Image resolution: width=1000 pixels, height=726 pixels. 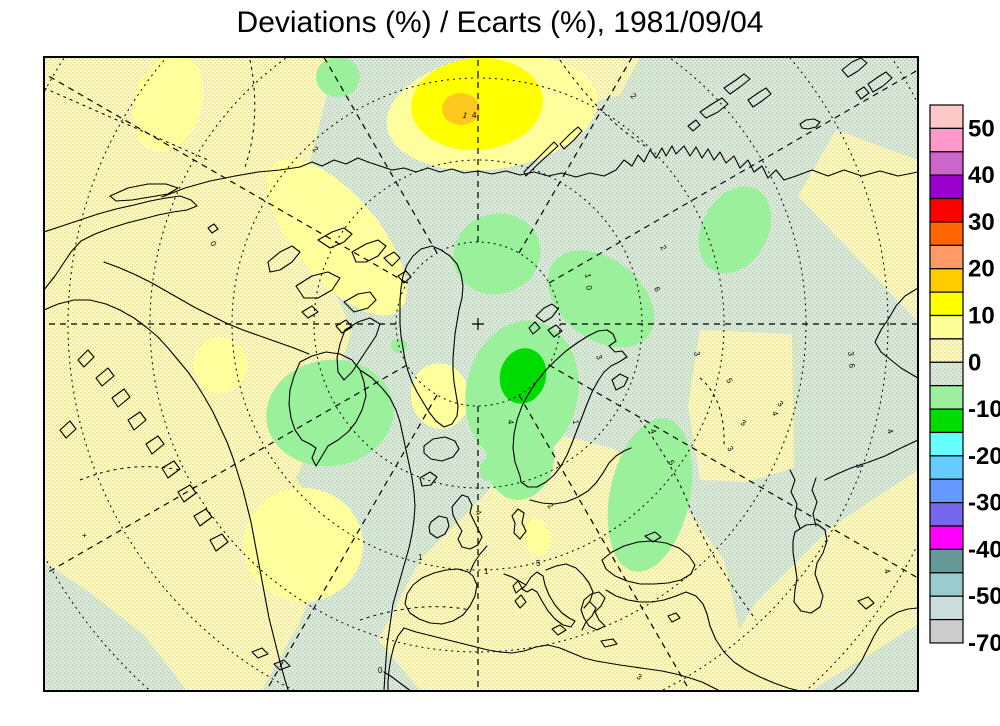 I want to click on contour-value-label: +, so click(x=84, y=535).